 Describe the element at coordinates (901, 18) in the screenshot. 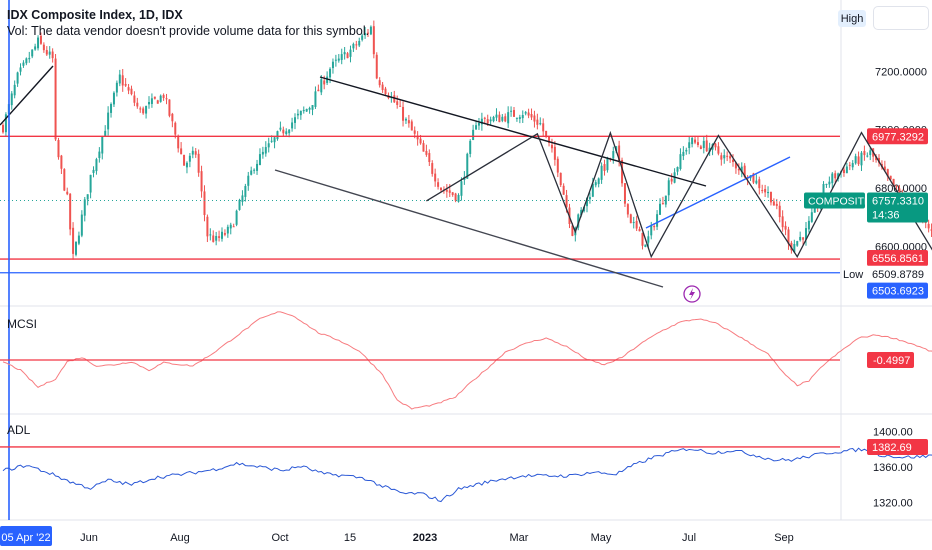

I see `price-scale-toggle-button` at that location.